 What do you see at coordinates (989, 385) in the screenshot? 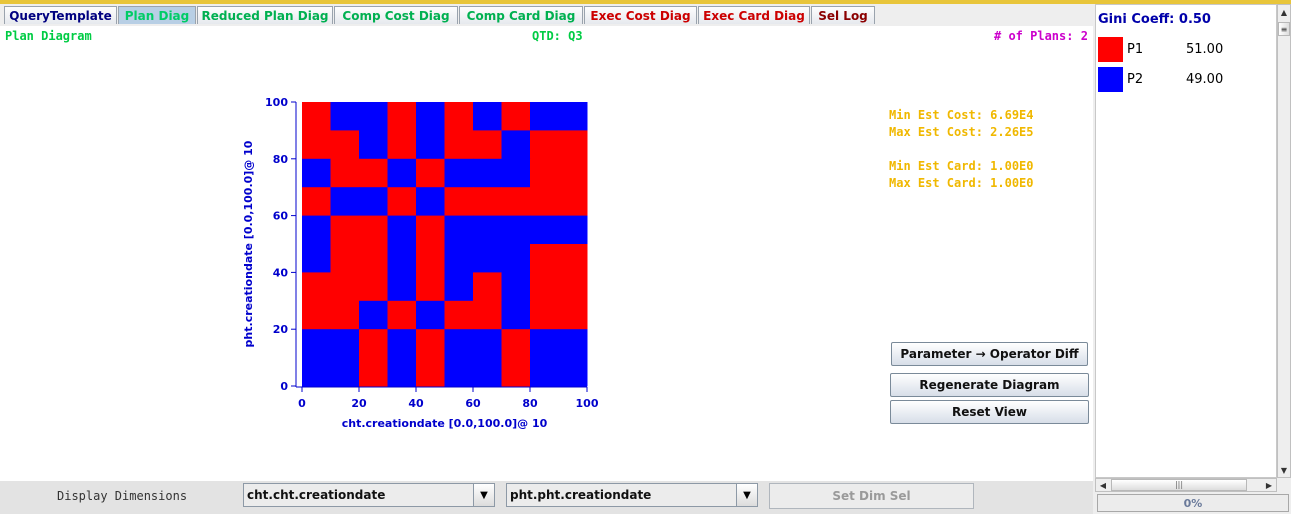
I see `regenerate-diagram-button: Regenerate Diagram` at bounding box center [989, 385].